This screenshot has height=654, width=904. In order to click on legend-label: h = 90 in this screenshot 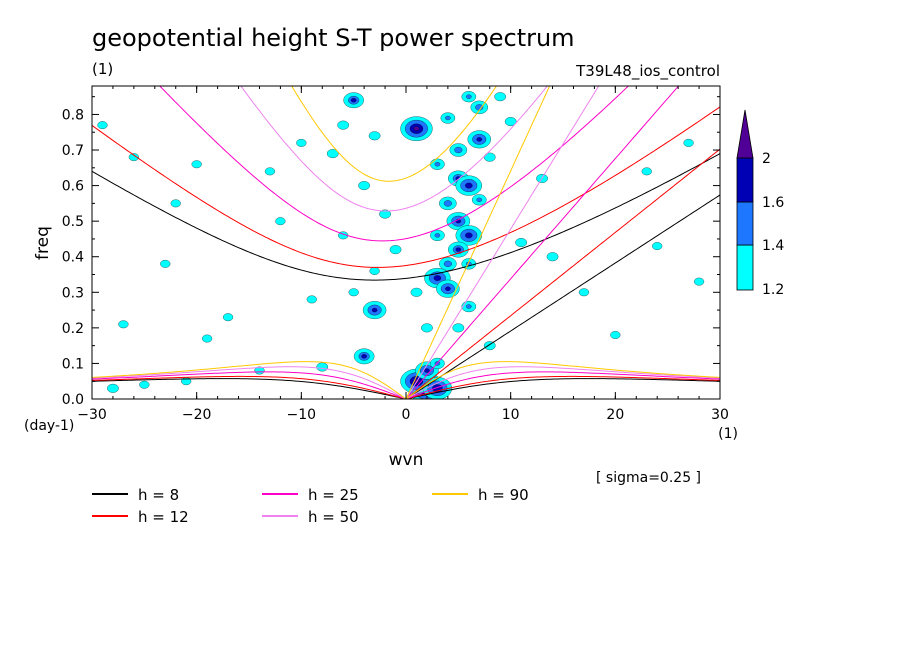, I will do `click(503, 495)`.